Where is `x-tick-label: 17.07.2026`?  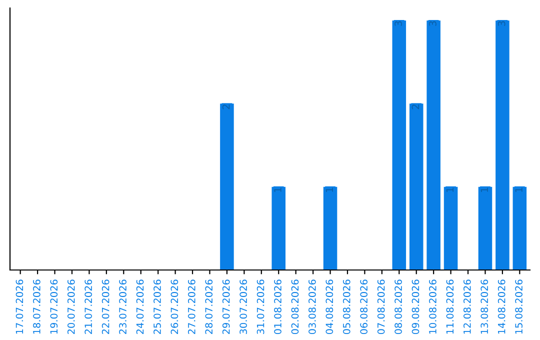
x-tick-label: 17.07.2026 is located at coordinates (20, 307).